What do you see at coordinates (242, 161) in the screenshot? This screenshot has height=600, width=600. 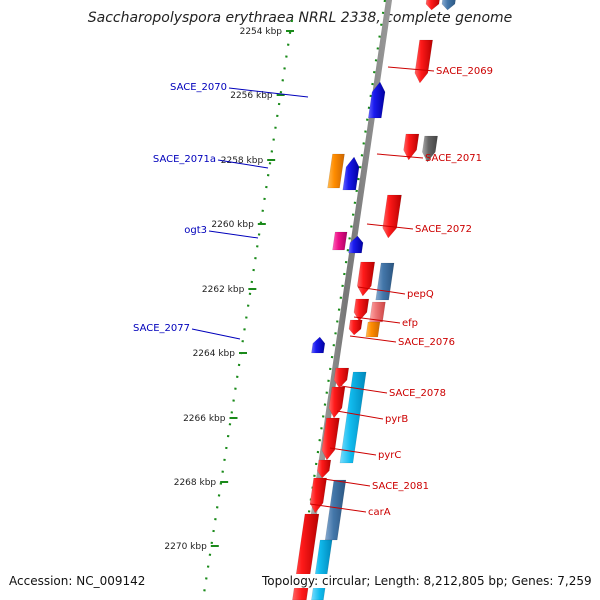 I see `kbp-tick-label: 2258 kbp` at bounding box center [242, 161].